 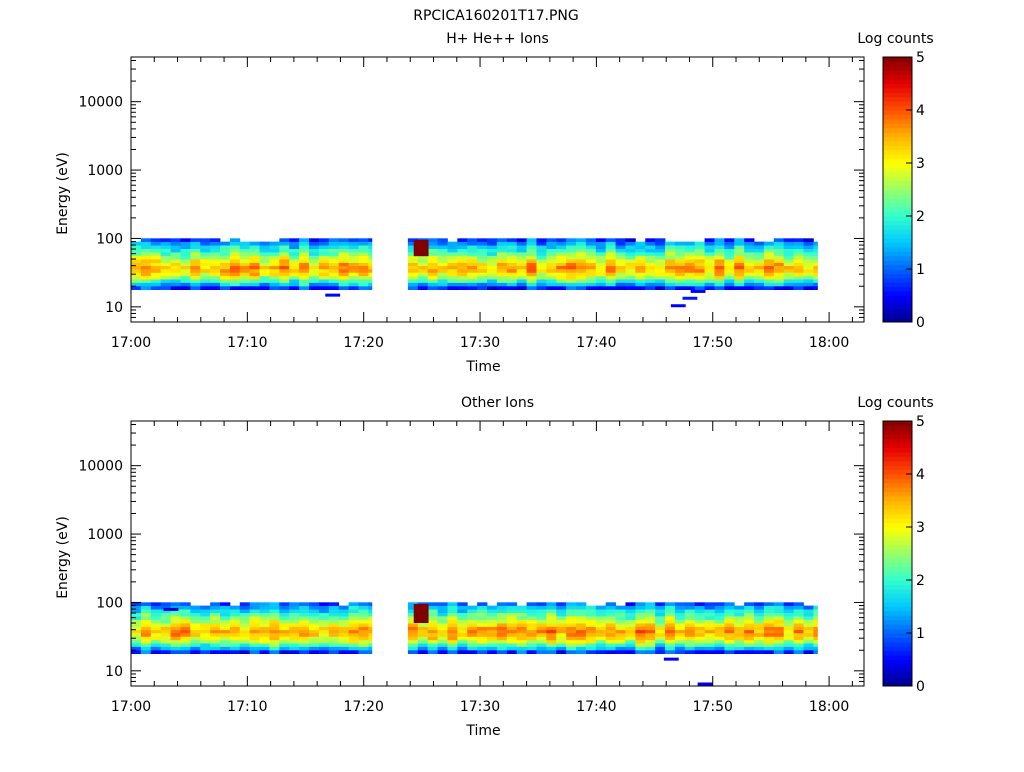 I want to click on figure-title: RPCICA160201T17.PNG, so click(x=495, y=16).